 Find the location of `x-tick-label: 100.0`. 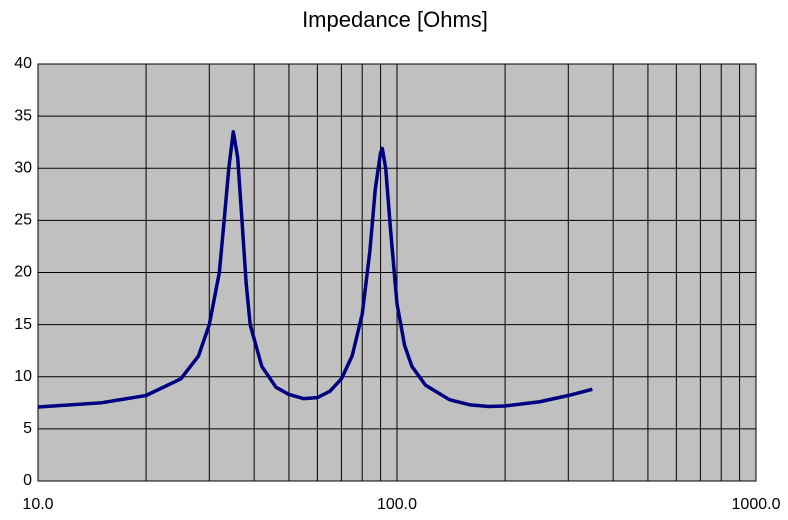

x-tick-label: 100.0 is located at coordinates (397, 504).